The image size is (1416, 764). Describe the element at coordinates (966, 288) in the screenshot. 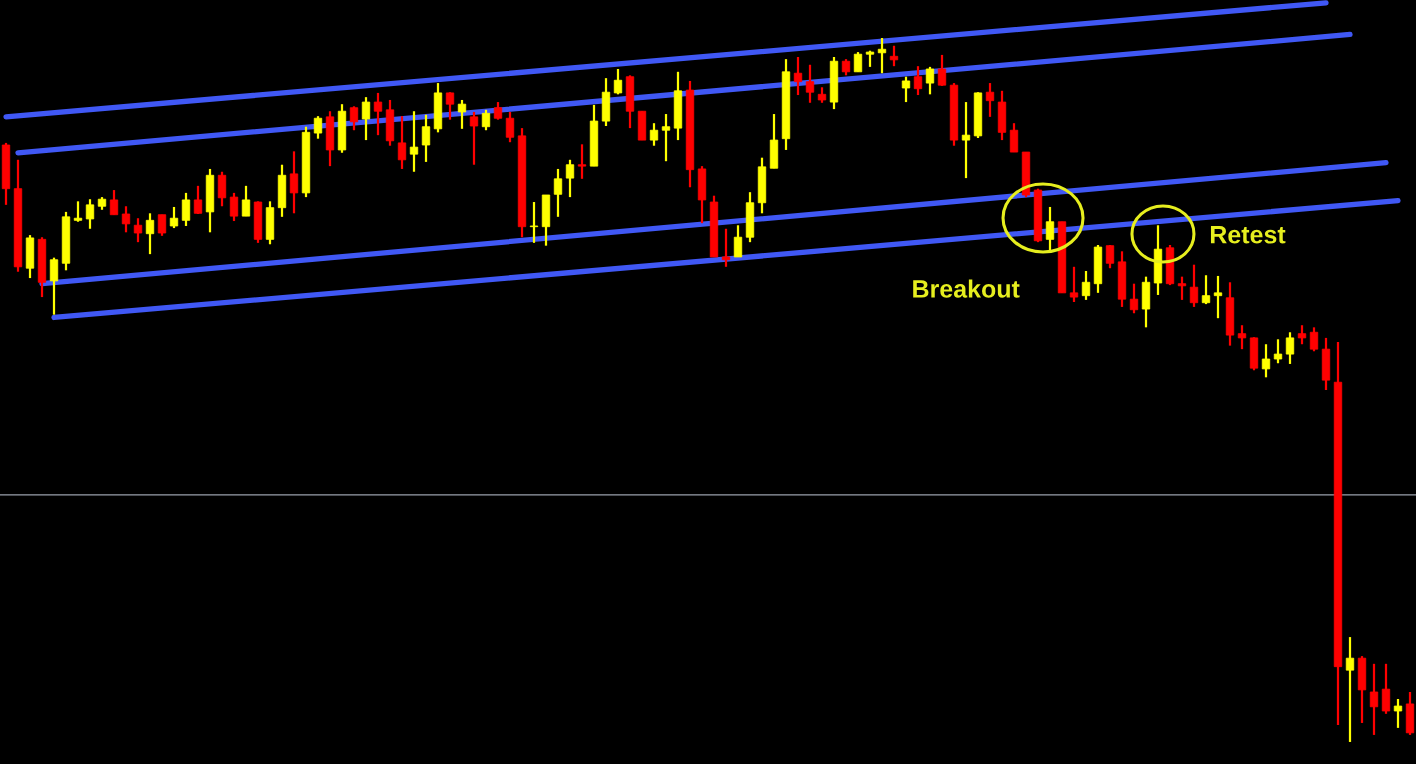

I see `annotation: Breakout` at that location.